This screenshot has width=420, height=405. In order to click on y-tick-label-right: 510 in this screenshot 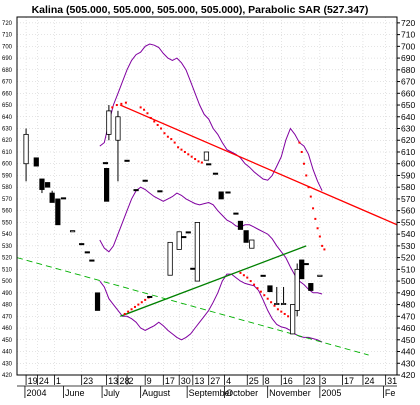, I will do `click(408, 269)`.